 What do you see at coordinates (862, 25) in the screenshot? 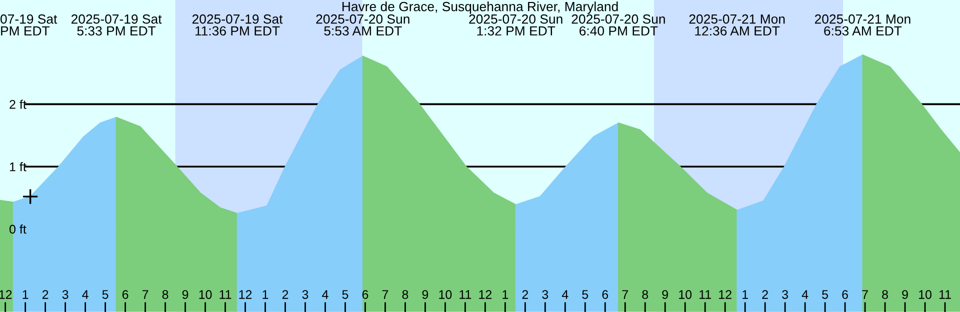
I see `annotation: 2025-07-21 Mon 6:53 AM EDT` at bounding box center [862, 25].